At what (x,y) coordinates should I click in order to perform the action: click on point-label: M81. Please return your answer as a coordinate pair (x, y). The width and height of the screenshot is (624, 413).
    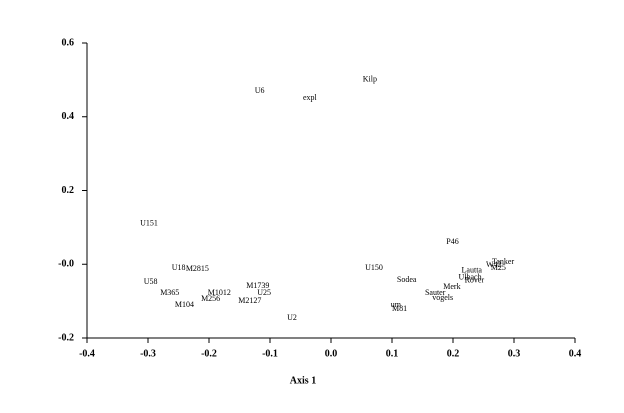
    Looking at the image, I should click on (399, 308).